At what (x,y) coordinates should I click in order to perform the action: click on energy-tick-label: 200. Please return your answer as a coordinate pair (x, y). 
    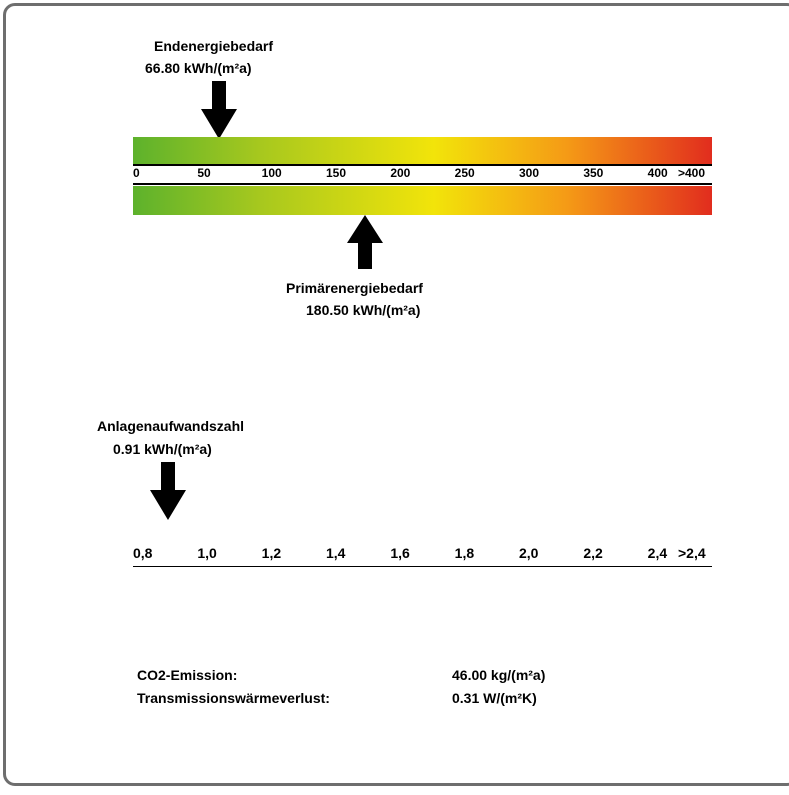
    Looking at the image, I should click on (400, 173).